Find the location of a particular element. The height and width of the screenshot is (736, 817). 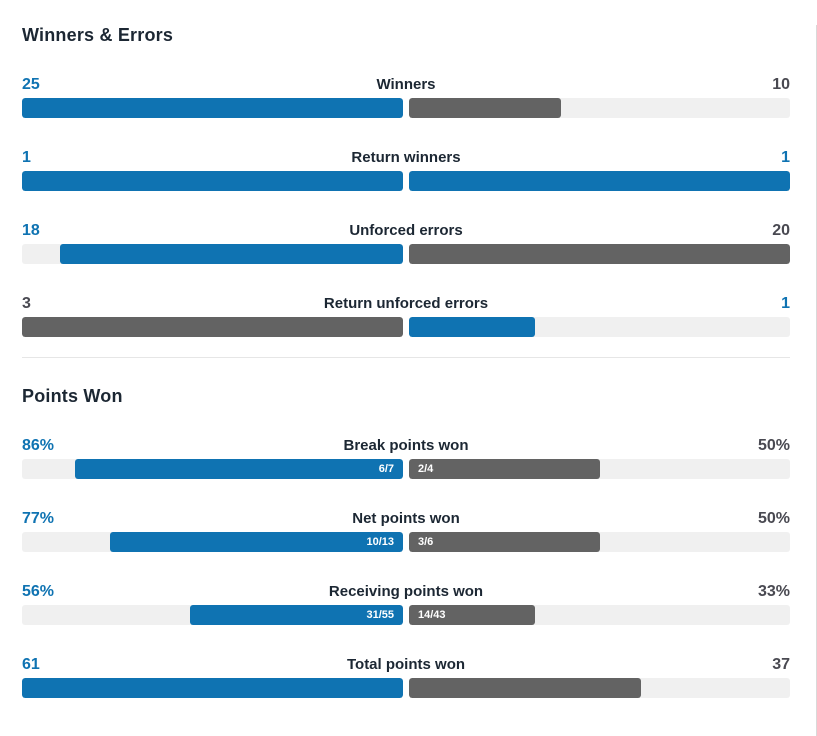

stat-labels: 18 Unforced errors 20 is located at coordinates (406, 230).